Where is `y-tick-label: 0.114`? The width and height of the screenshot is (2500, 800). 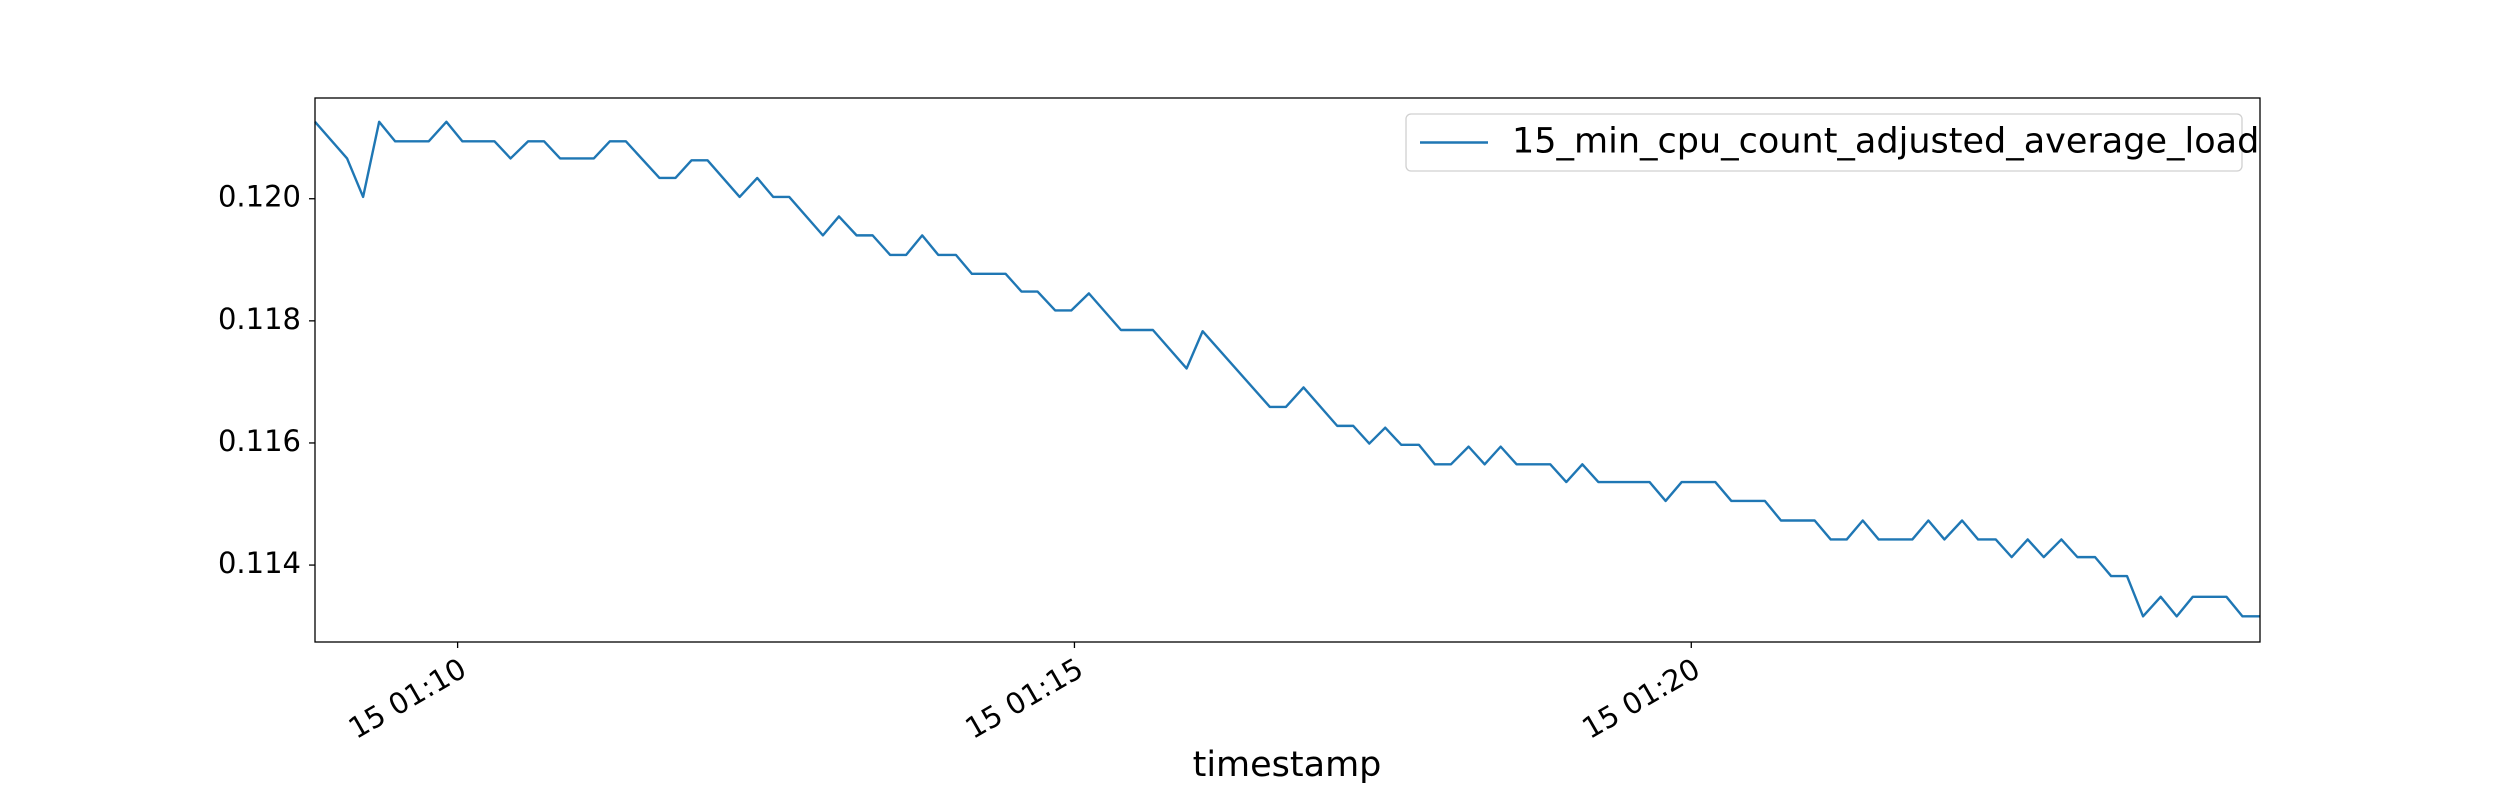 y-tick-label: 0.114 is located at coordinates (259, 563).